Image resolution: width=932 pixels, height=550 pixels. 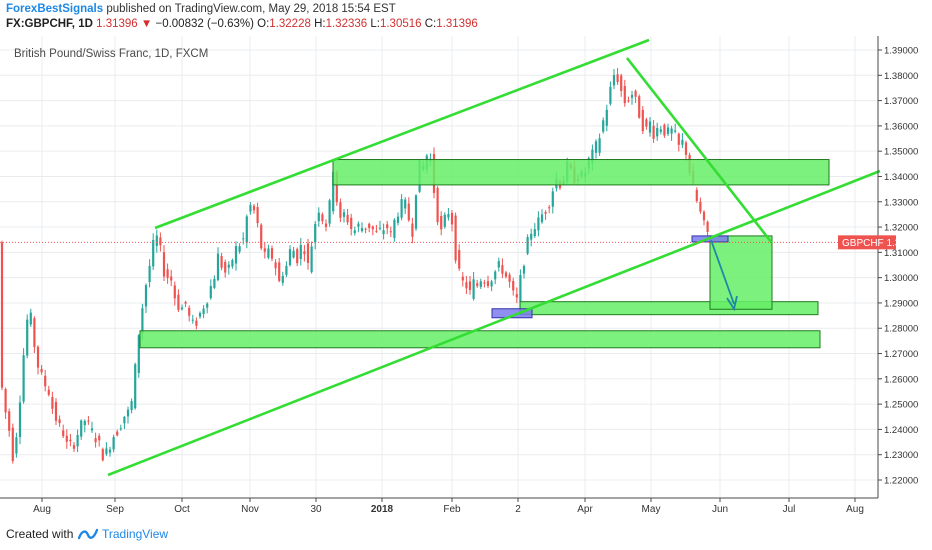 I want to click on down-arrow-icon: ▼, so click(x=146, y=24).